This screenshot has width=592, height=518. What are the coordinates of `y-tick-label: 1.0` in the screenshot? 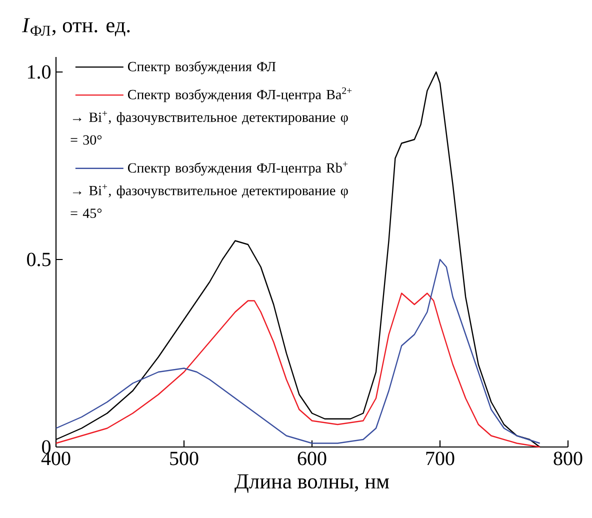 It's located at (39, 72).